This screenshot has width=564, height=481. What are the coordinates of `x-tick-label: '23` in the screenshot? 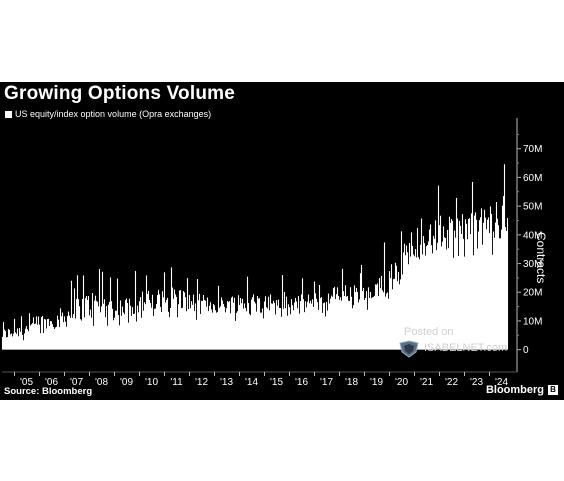 It's located at (476, 382).